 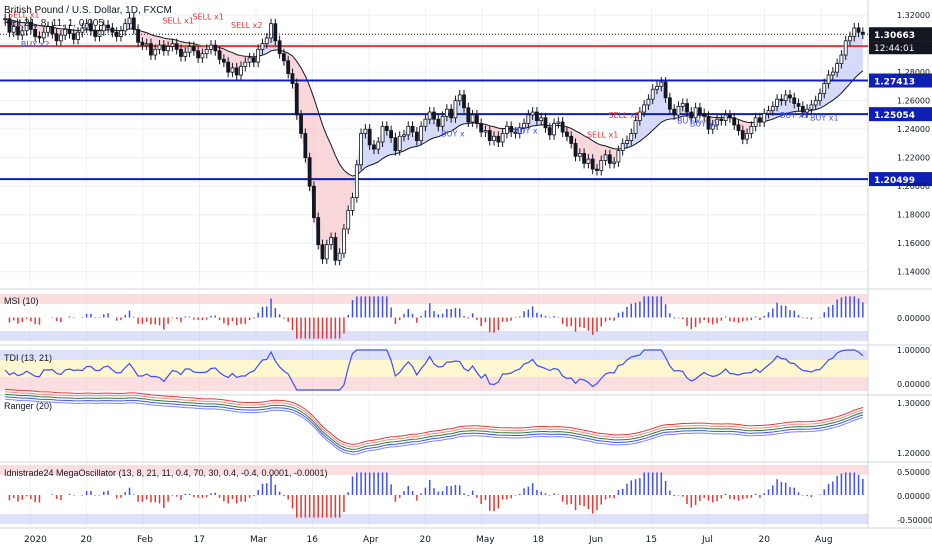 I want to click on signal-label: BUY x, so click(x=689, y=120).